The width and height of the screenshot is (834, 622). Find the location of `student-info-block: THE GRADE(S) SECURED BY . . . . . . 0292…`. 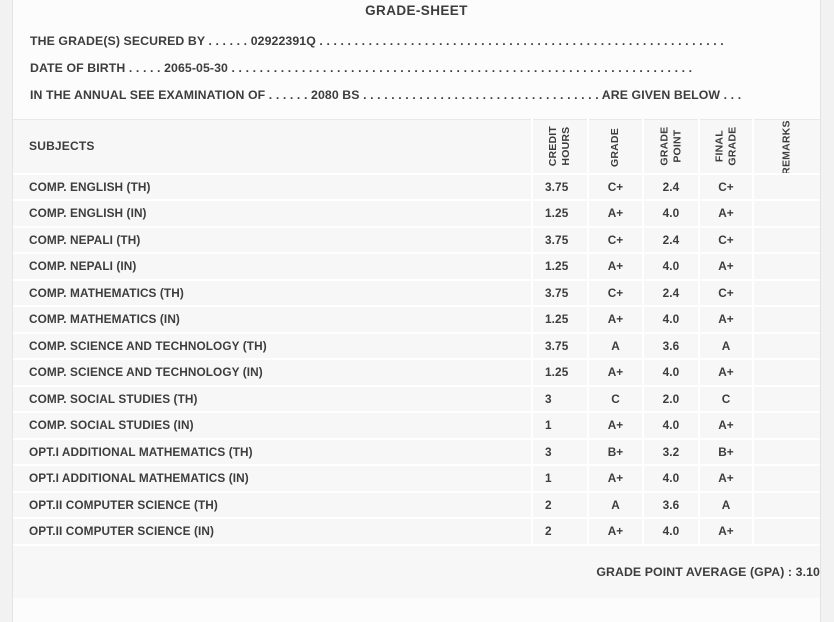

student-info-block: THE GRADE(S) SECURED BY . . . . . . 0292… is located at coordinates (416, 63).